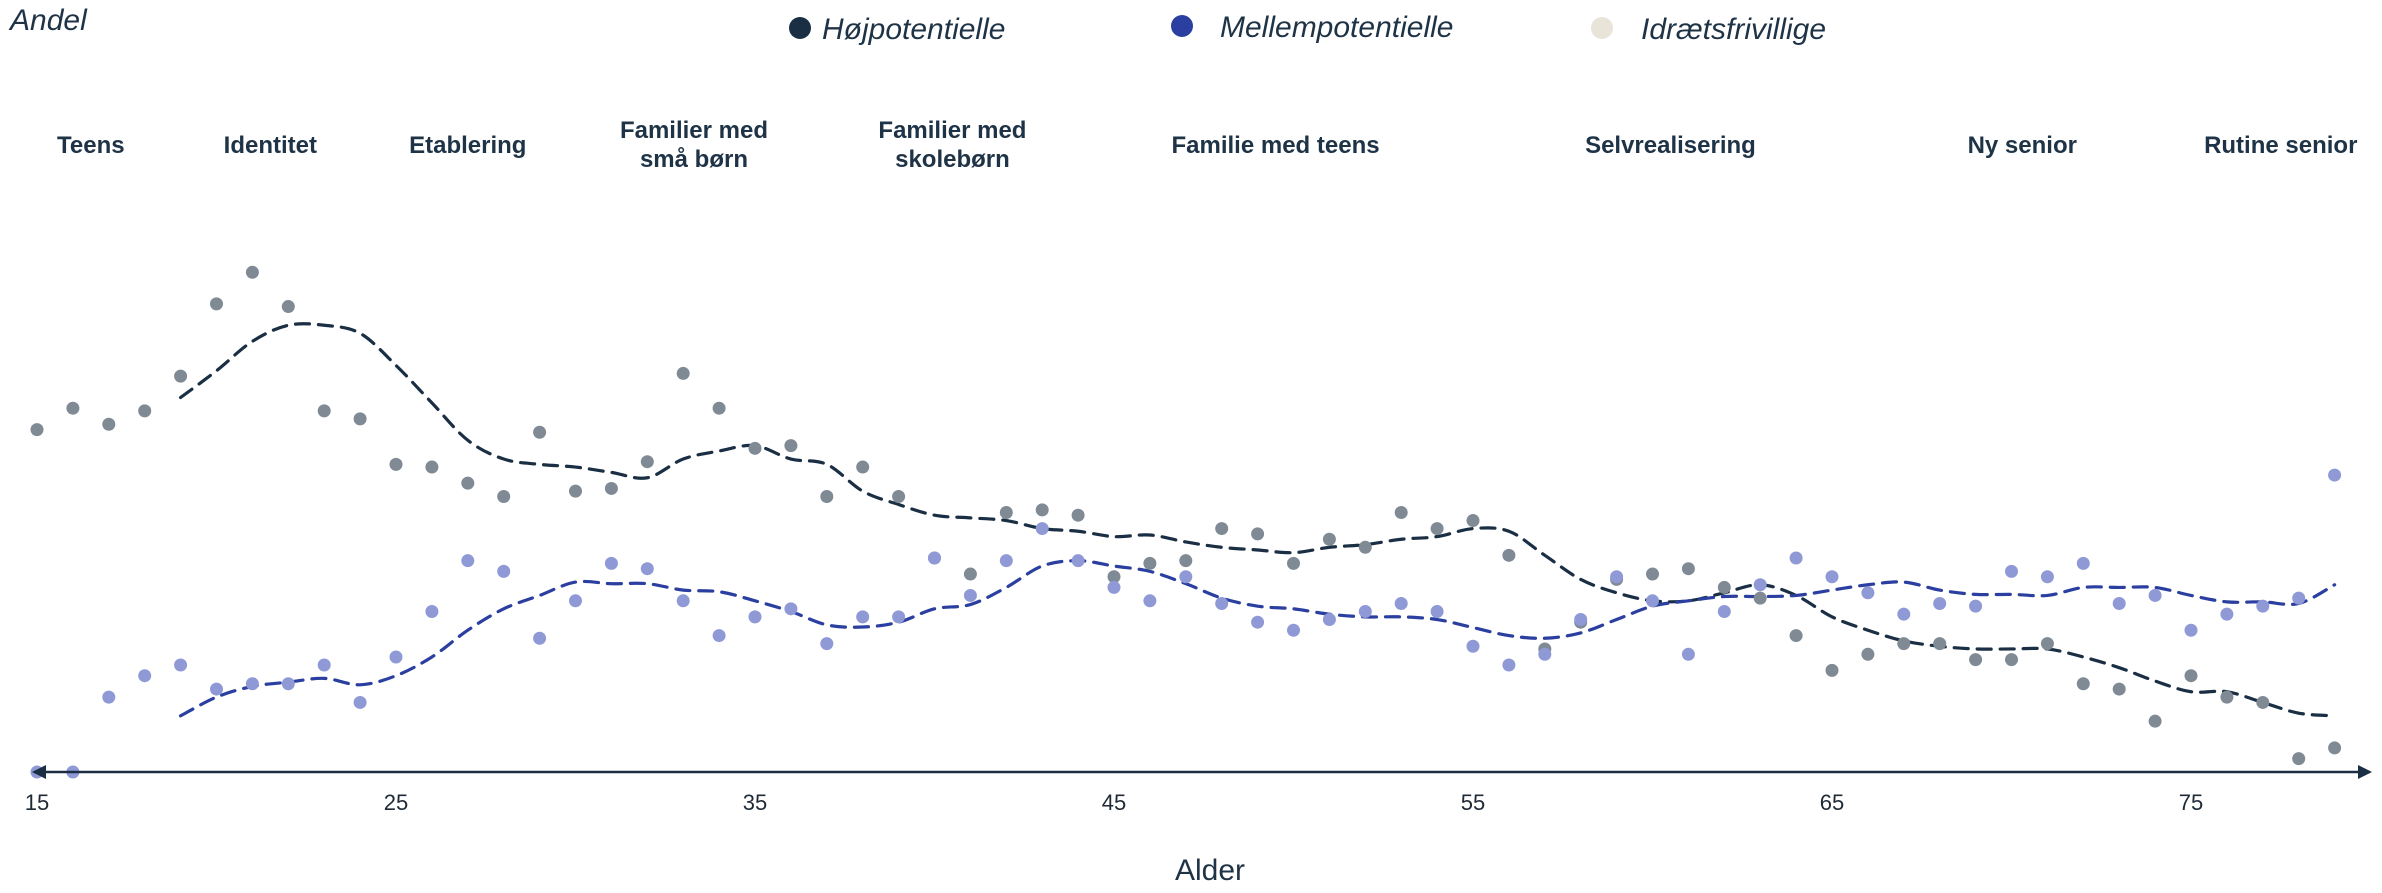  What do you see at coordinates (952, 159) in the screenshot?
I see `phase-label-line: skolebørn` at bounding box center [952, 159].